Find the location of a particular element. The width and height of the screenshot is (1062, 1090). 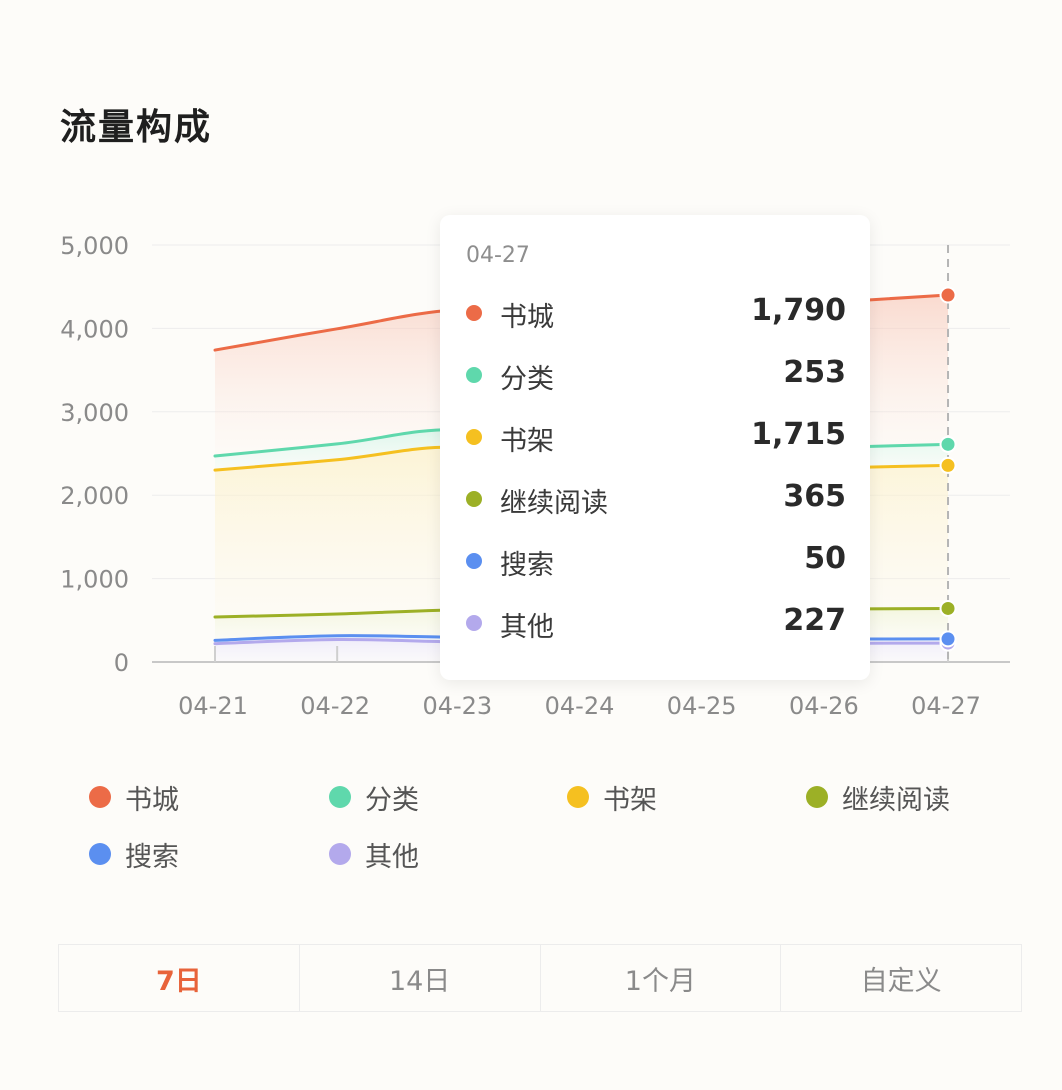

legend-label: 书架 is located at coordinates (630, 800).